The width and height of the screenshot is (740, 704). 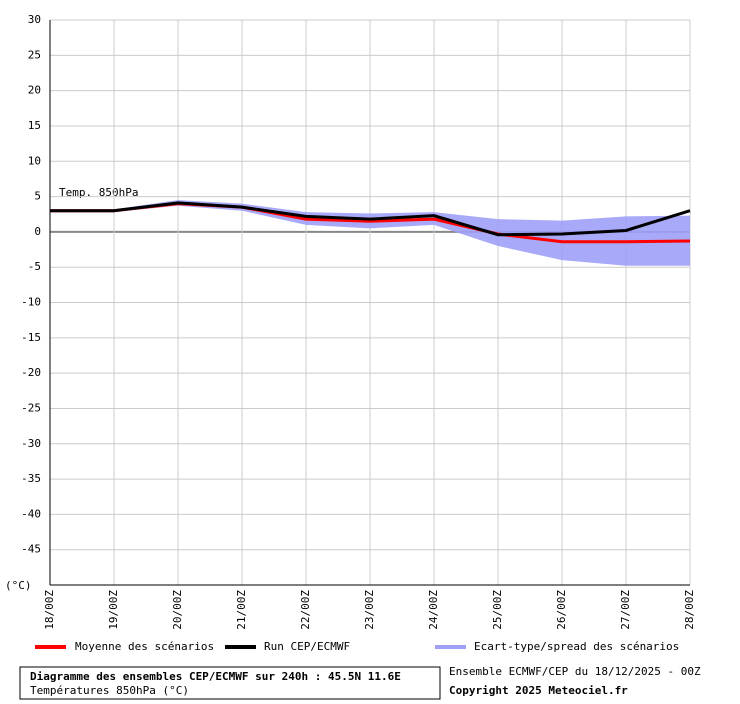 What do you see at coordinates (575, 671) in the screenshot?
I see `source: Ensemble ECMWF/CEP du 18/12/2025 - 00Z` at bounding box center [575, 671].